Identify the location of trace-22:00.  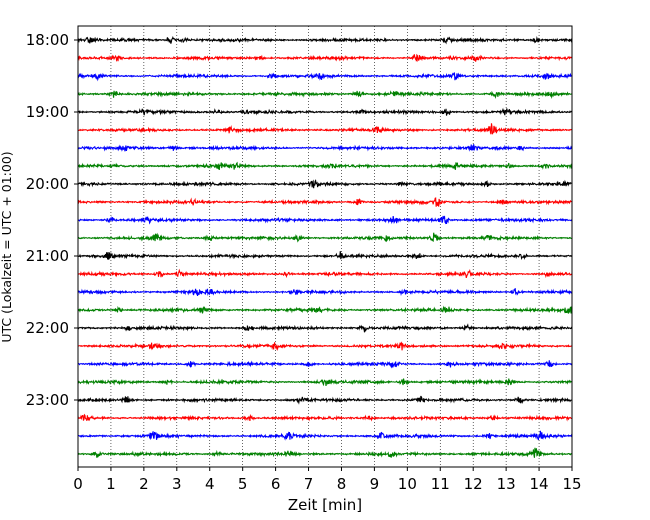
(325, 328).